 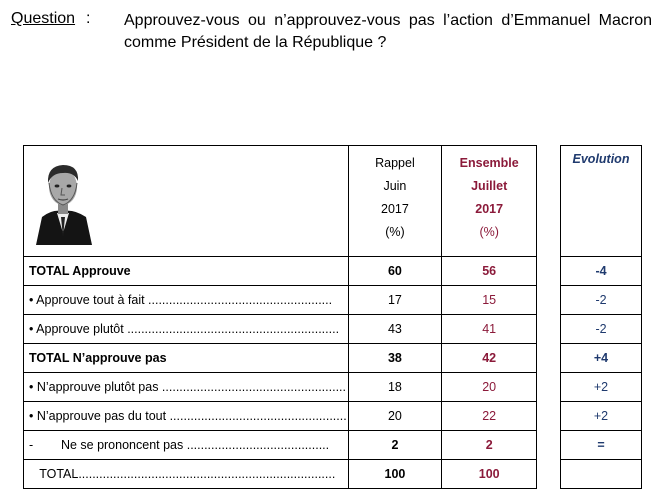 What do you see at coordinates (601, 445) in the screenshot?
I see `evolution-value: =` at bounding box center [601, 445].